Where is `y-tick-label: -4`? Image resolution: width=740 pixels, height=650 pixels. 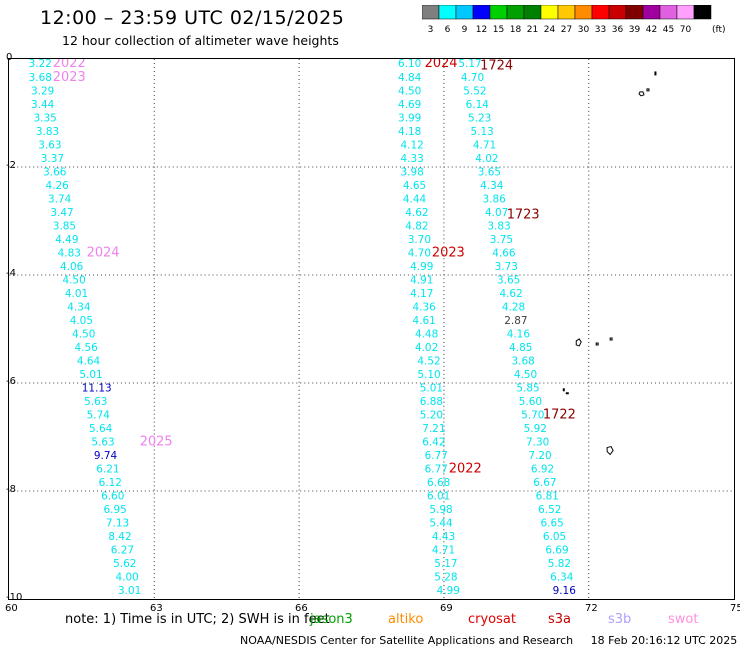 y-tick-label: -4 is located at coordinates (11, 273).